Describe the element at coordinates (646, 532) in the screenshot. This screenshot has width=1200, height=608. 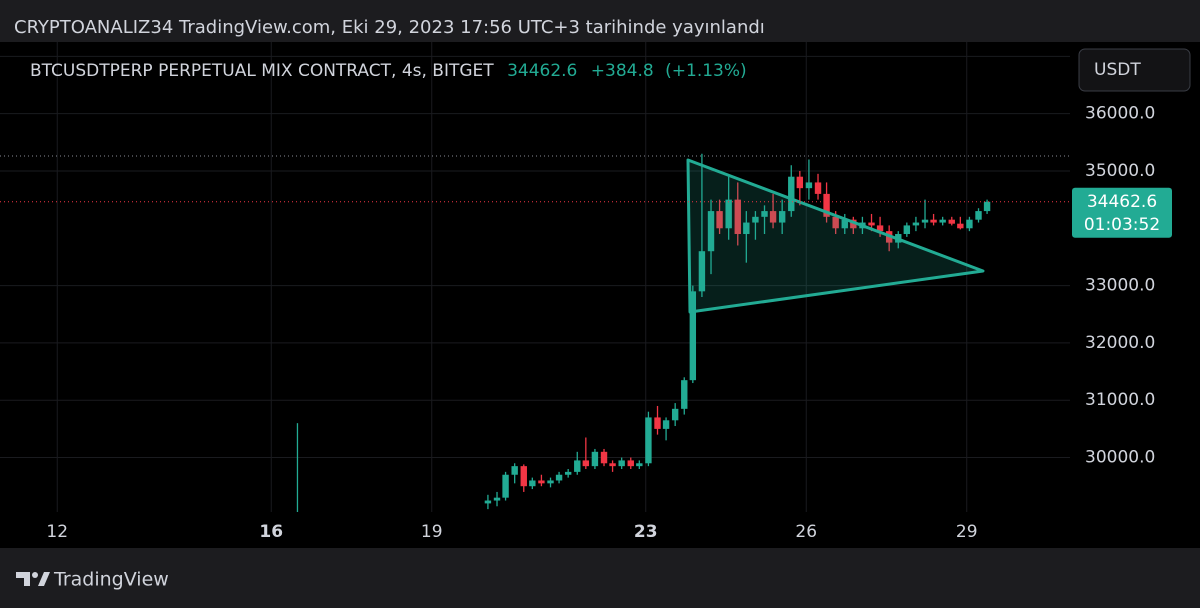
I see `x-tick-label: 23` at that location.